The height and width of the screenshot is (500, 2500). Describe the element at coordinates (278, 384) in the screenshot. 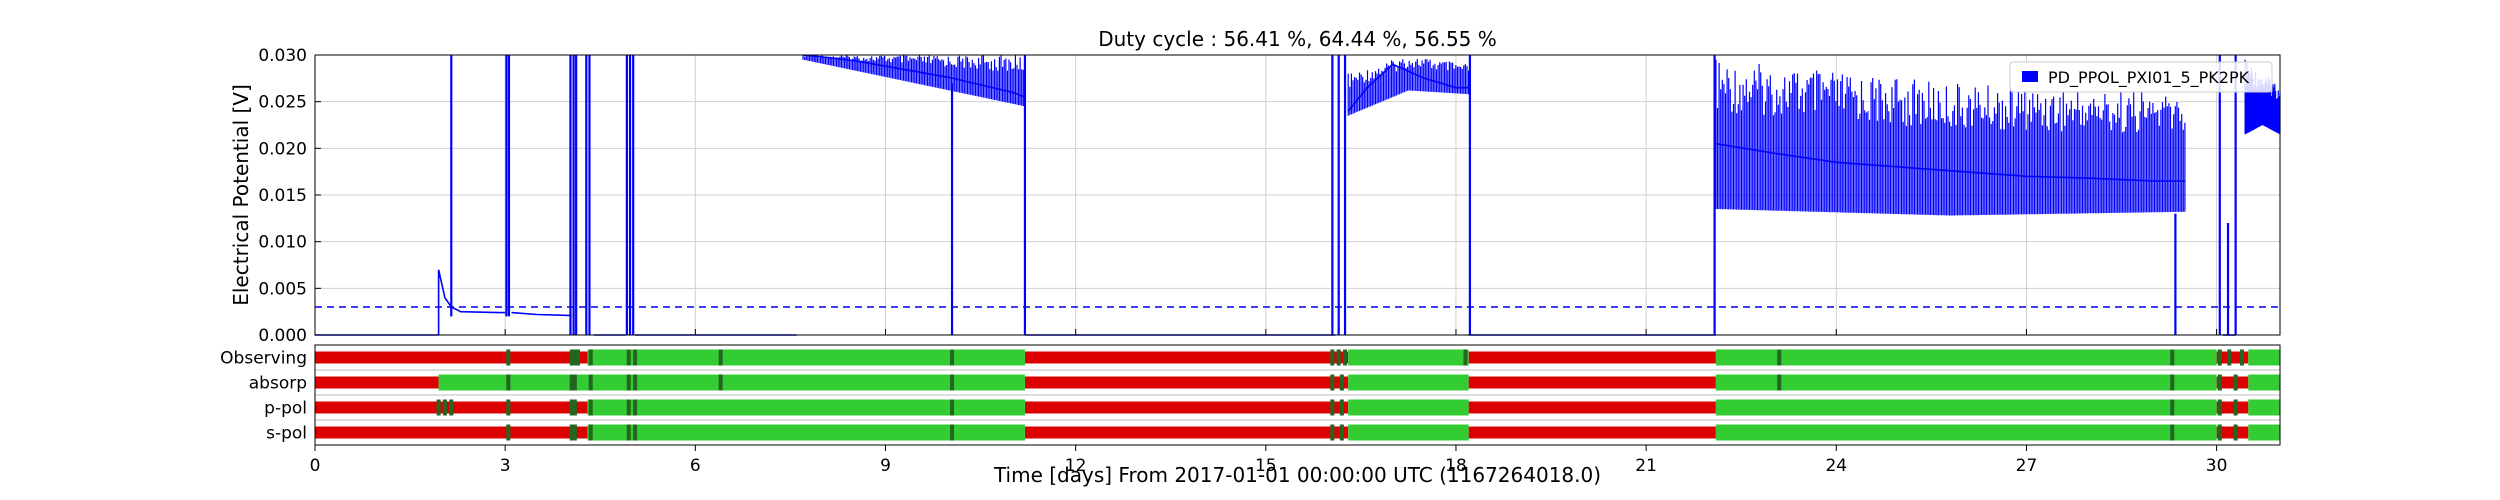

I see `state-row-label: absorp` at that location.